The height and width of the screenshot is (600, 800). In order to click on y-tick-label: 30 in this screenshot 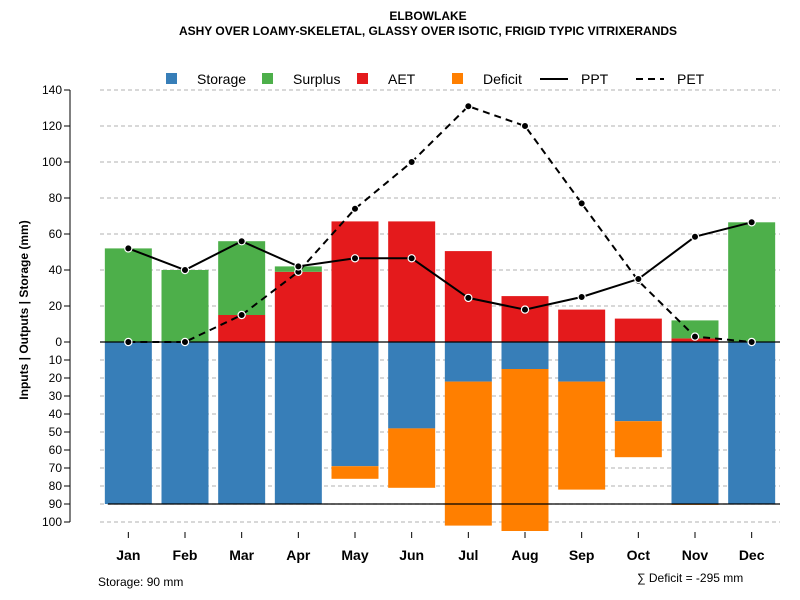, I will do `click(56, 396)`.